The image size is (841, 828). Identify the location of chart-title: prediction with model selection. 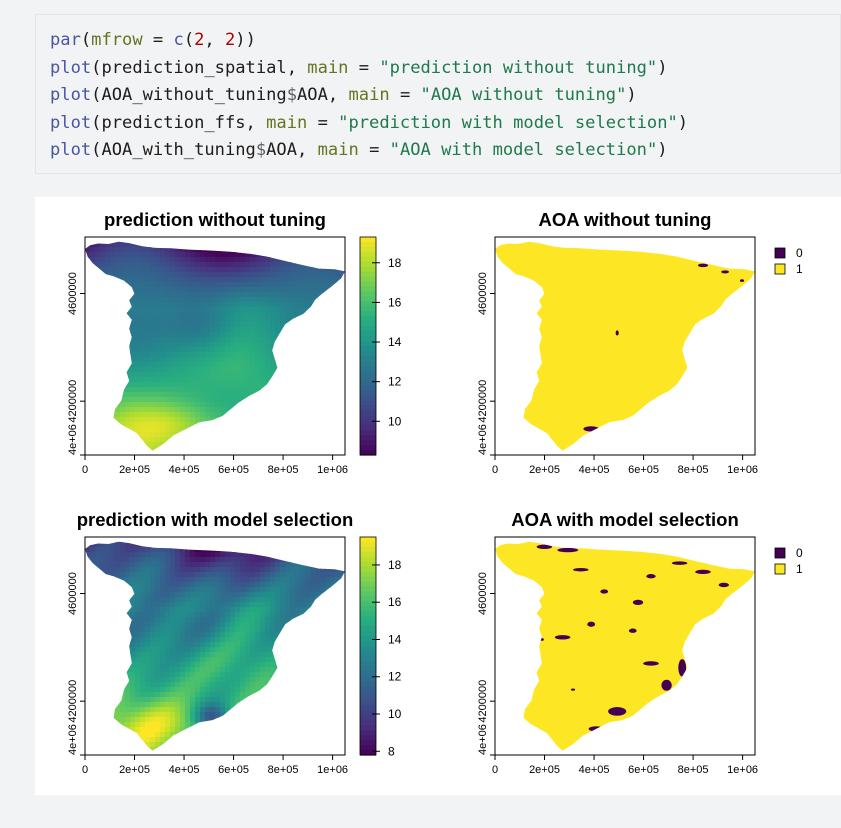
(215, 519).